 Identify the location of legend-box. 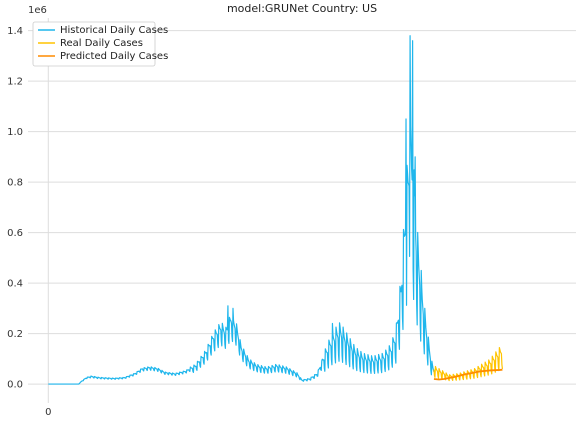
(94, 44).